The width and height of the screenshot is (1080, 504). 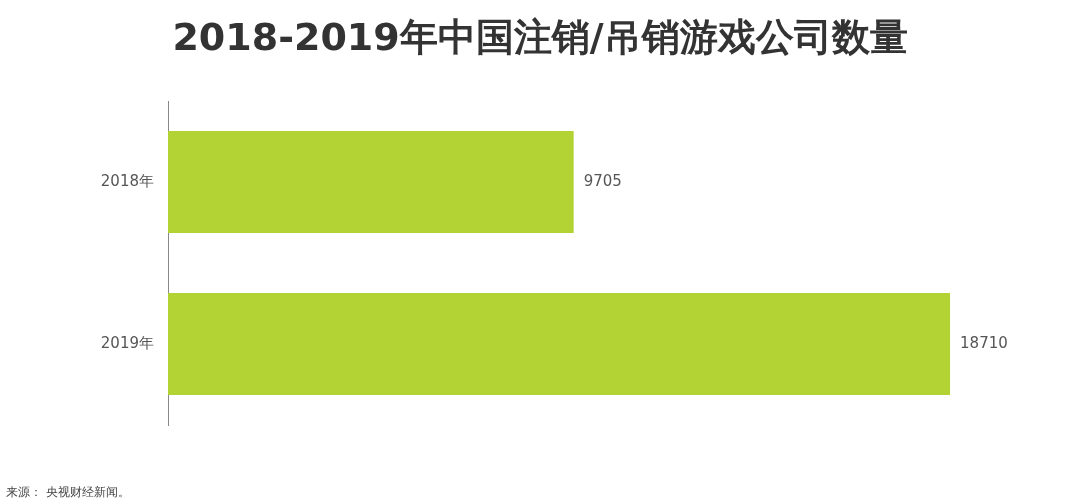 What do you see at coordinates (602, 180) in the screenshot?
I see `data-label: 9705` at bounding box center [602, 180].